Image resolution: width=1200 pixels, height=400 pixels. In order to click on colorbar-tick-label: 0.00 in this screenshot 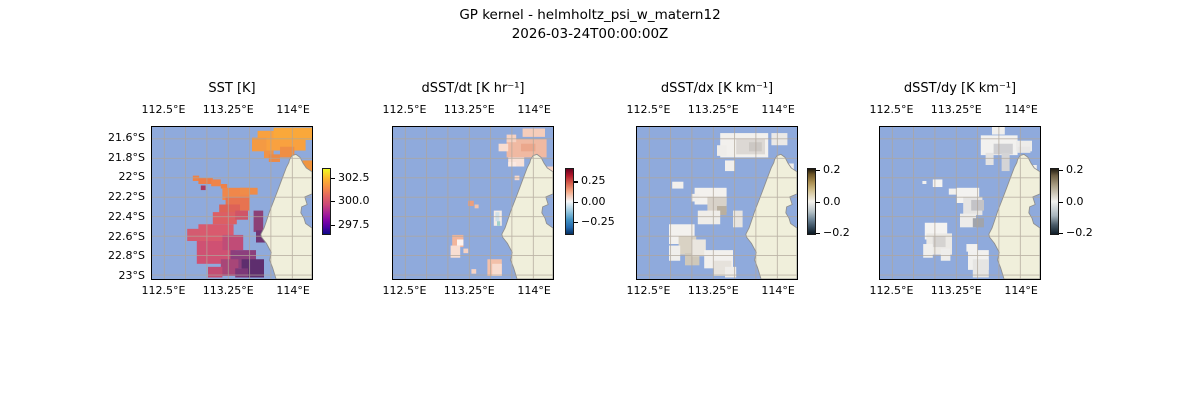, I will do `click(593, 201)`.